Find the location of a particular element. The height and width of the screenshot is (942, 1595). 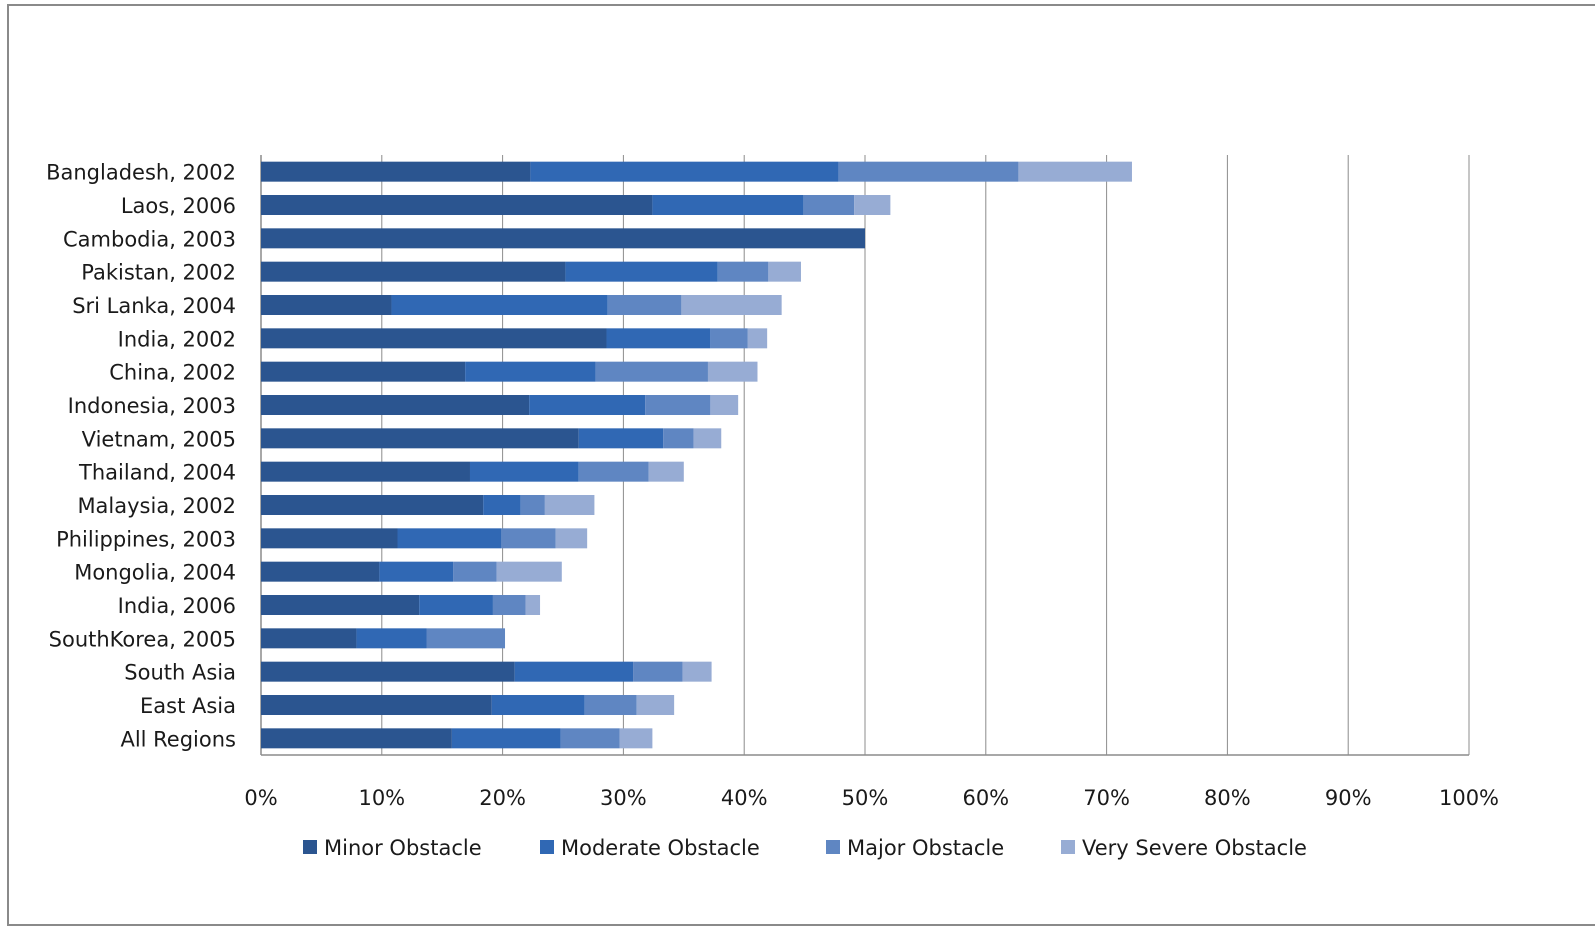

legend-label: Moderate Obstacle is located at coordinates (660, 848).